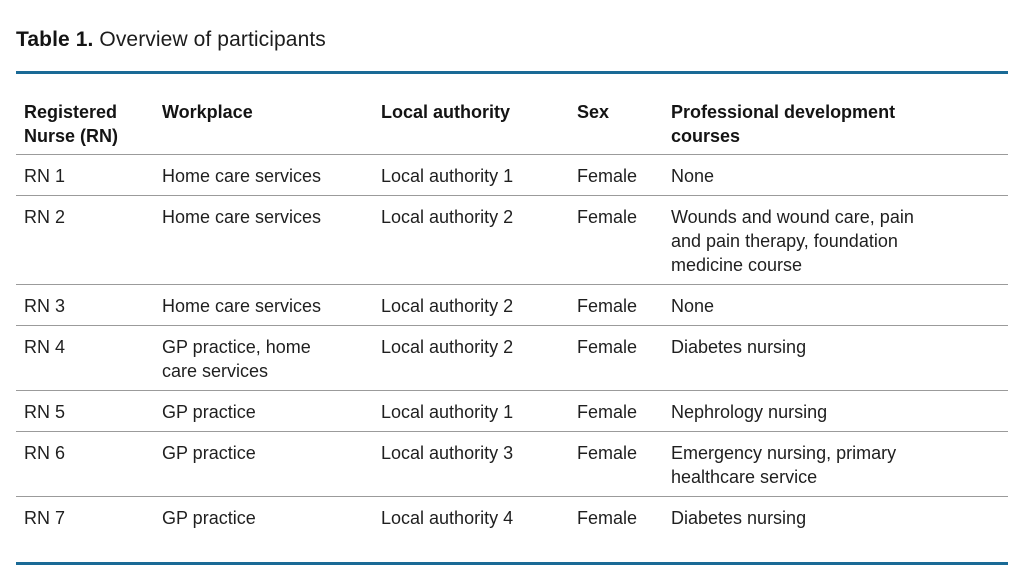 This screenshot has height=586, width=1024. Describe the element at coordinates (512, 563) in the screenshot. I see `bottom-accent-rule` at that location.